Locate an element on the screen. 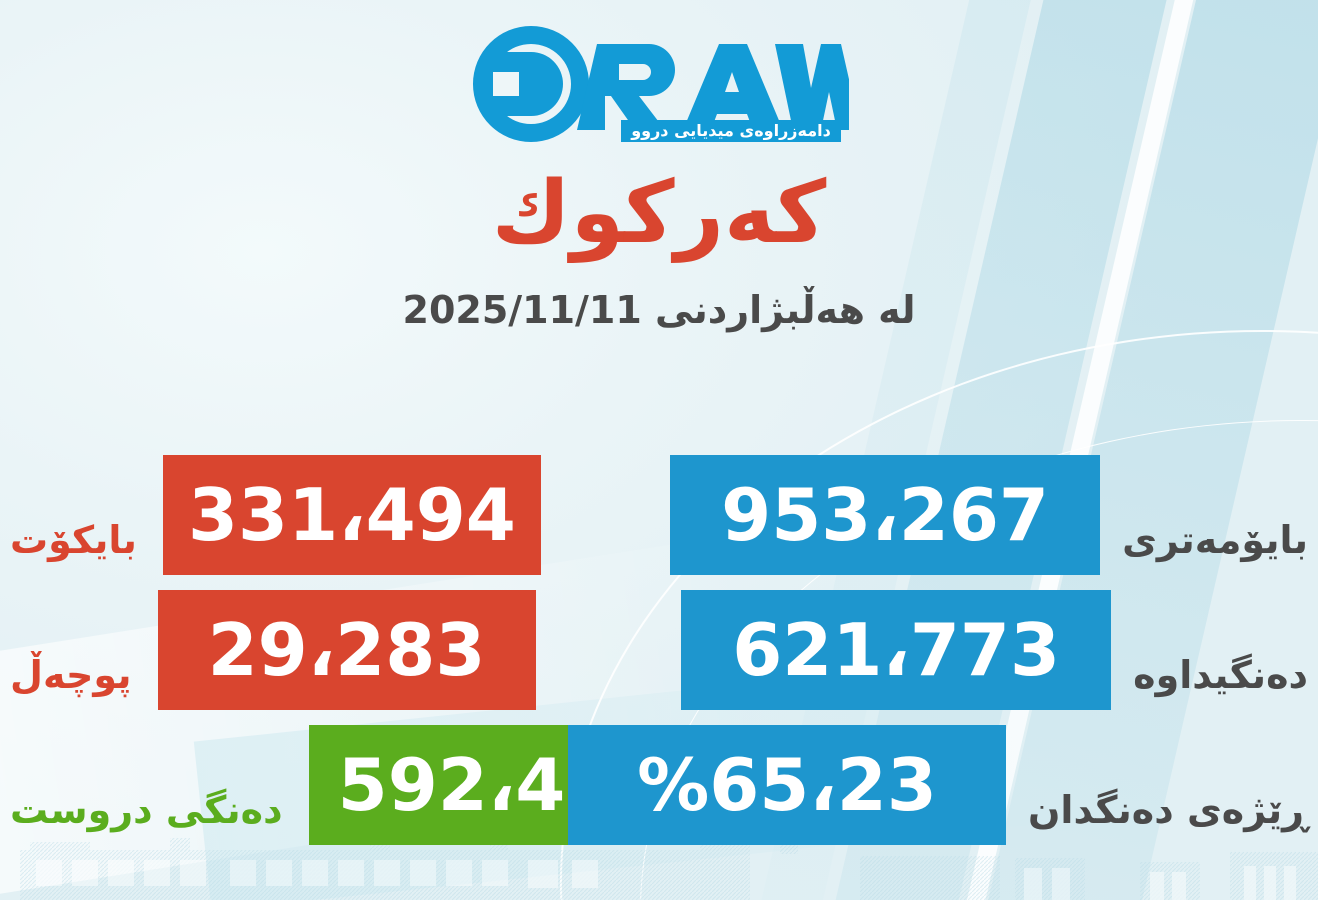 Image resolution: width=1318 pixels, height=900 pixels. stat-row: 29،283 پوچەڵ دەنگیداوە 621،773 is located at coordinates (659, 650).